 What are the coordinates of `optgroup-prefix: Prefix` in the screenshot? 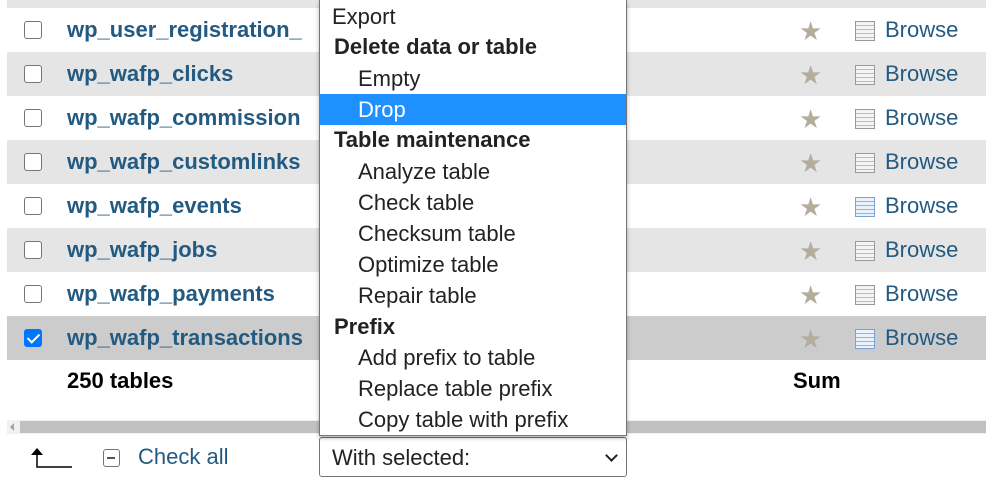 It's located at (365, 326).